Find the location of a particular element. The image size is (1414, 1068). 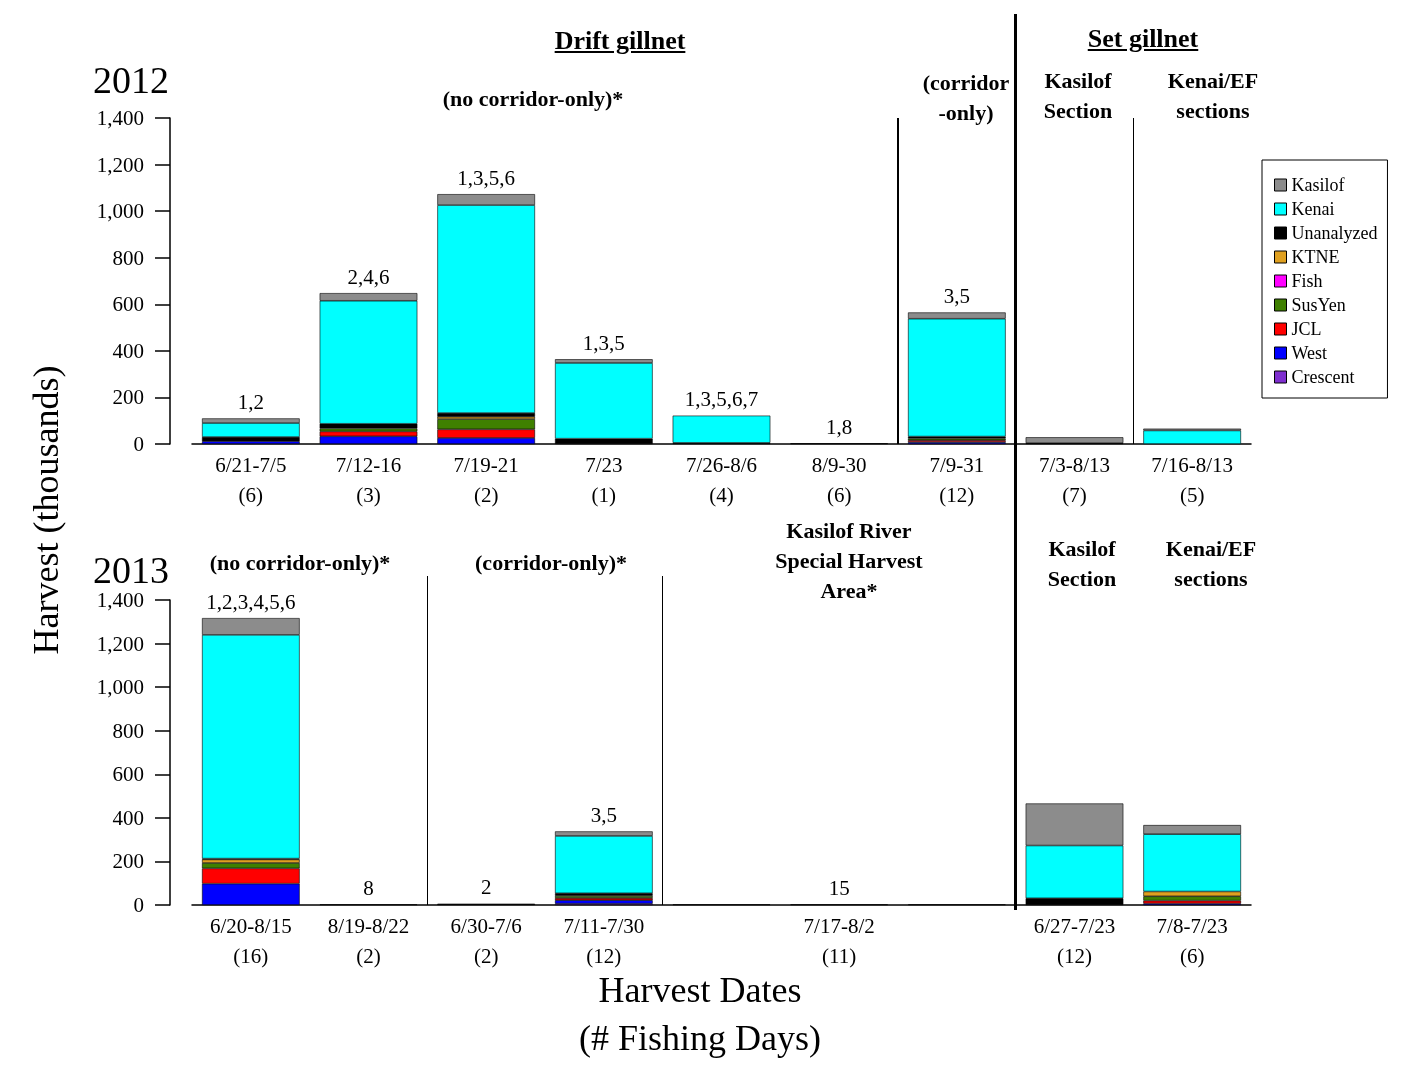

x-tick-label: 7/23 (1) is located at coordinates (604, 480).